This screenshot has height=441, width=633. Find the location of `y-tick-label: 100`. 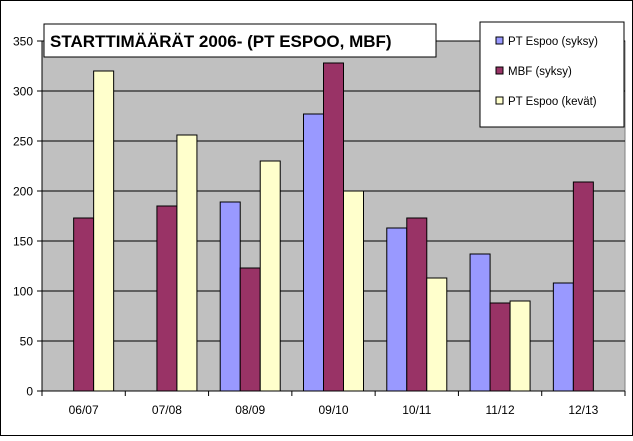

y-tick-label: 100 is located at coordinates (23, 292).